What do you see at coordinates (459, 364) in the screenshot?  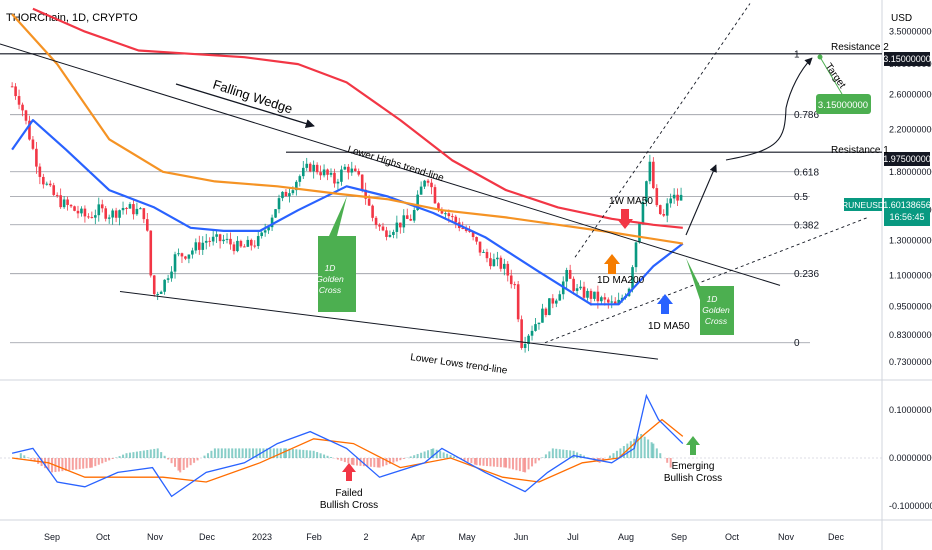 I see `lower-lows-label: Lower Lows trend-line` at bounding box center [459, 364].